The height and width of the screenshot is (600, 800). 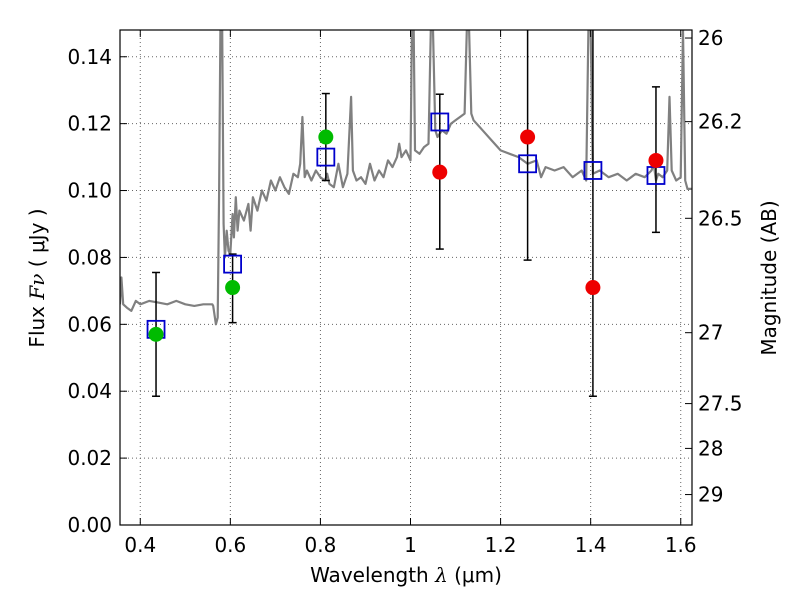 I want to click on y-tick-label: 0.08, so click(x=89, y=257).